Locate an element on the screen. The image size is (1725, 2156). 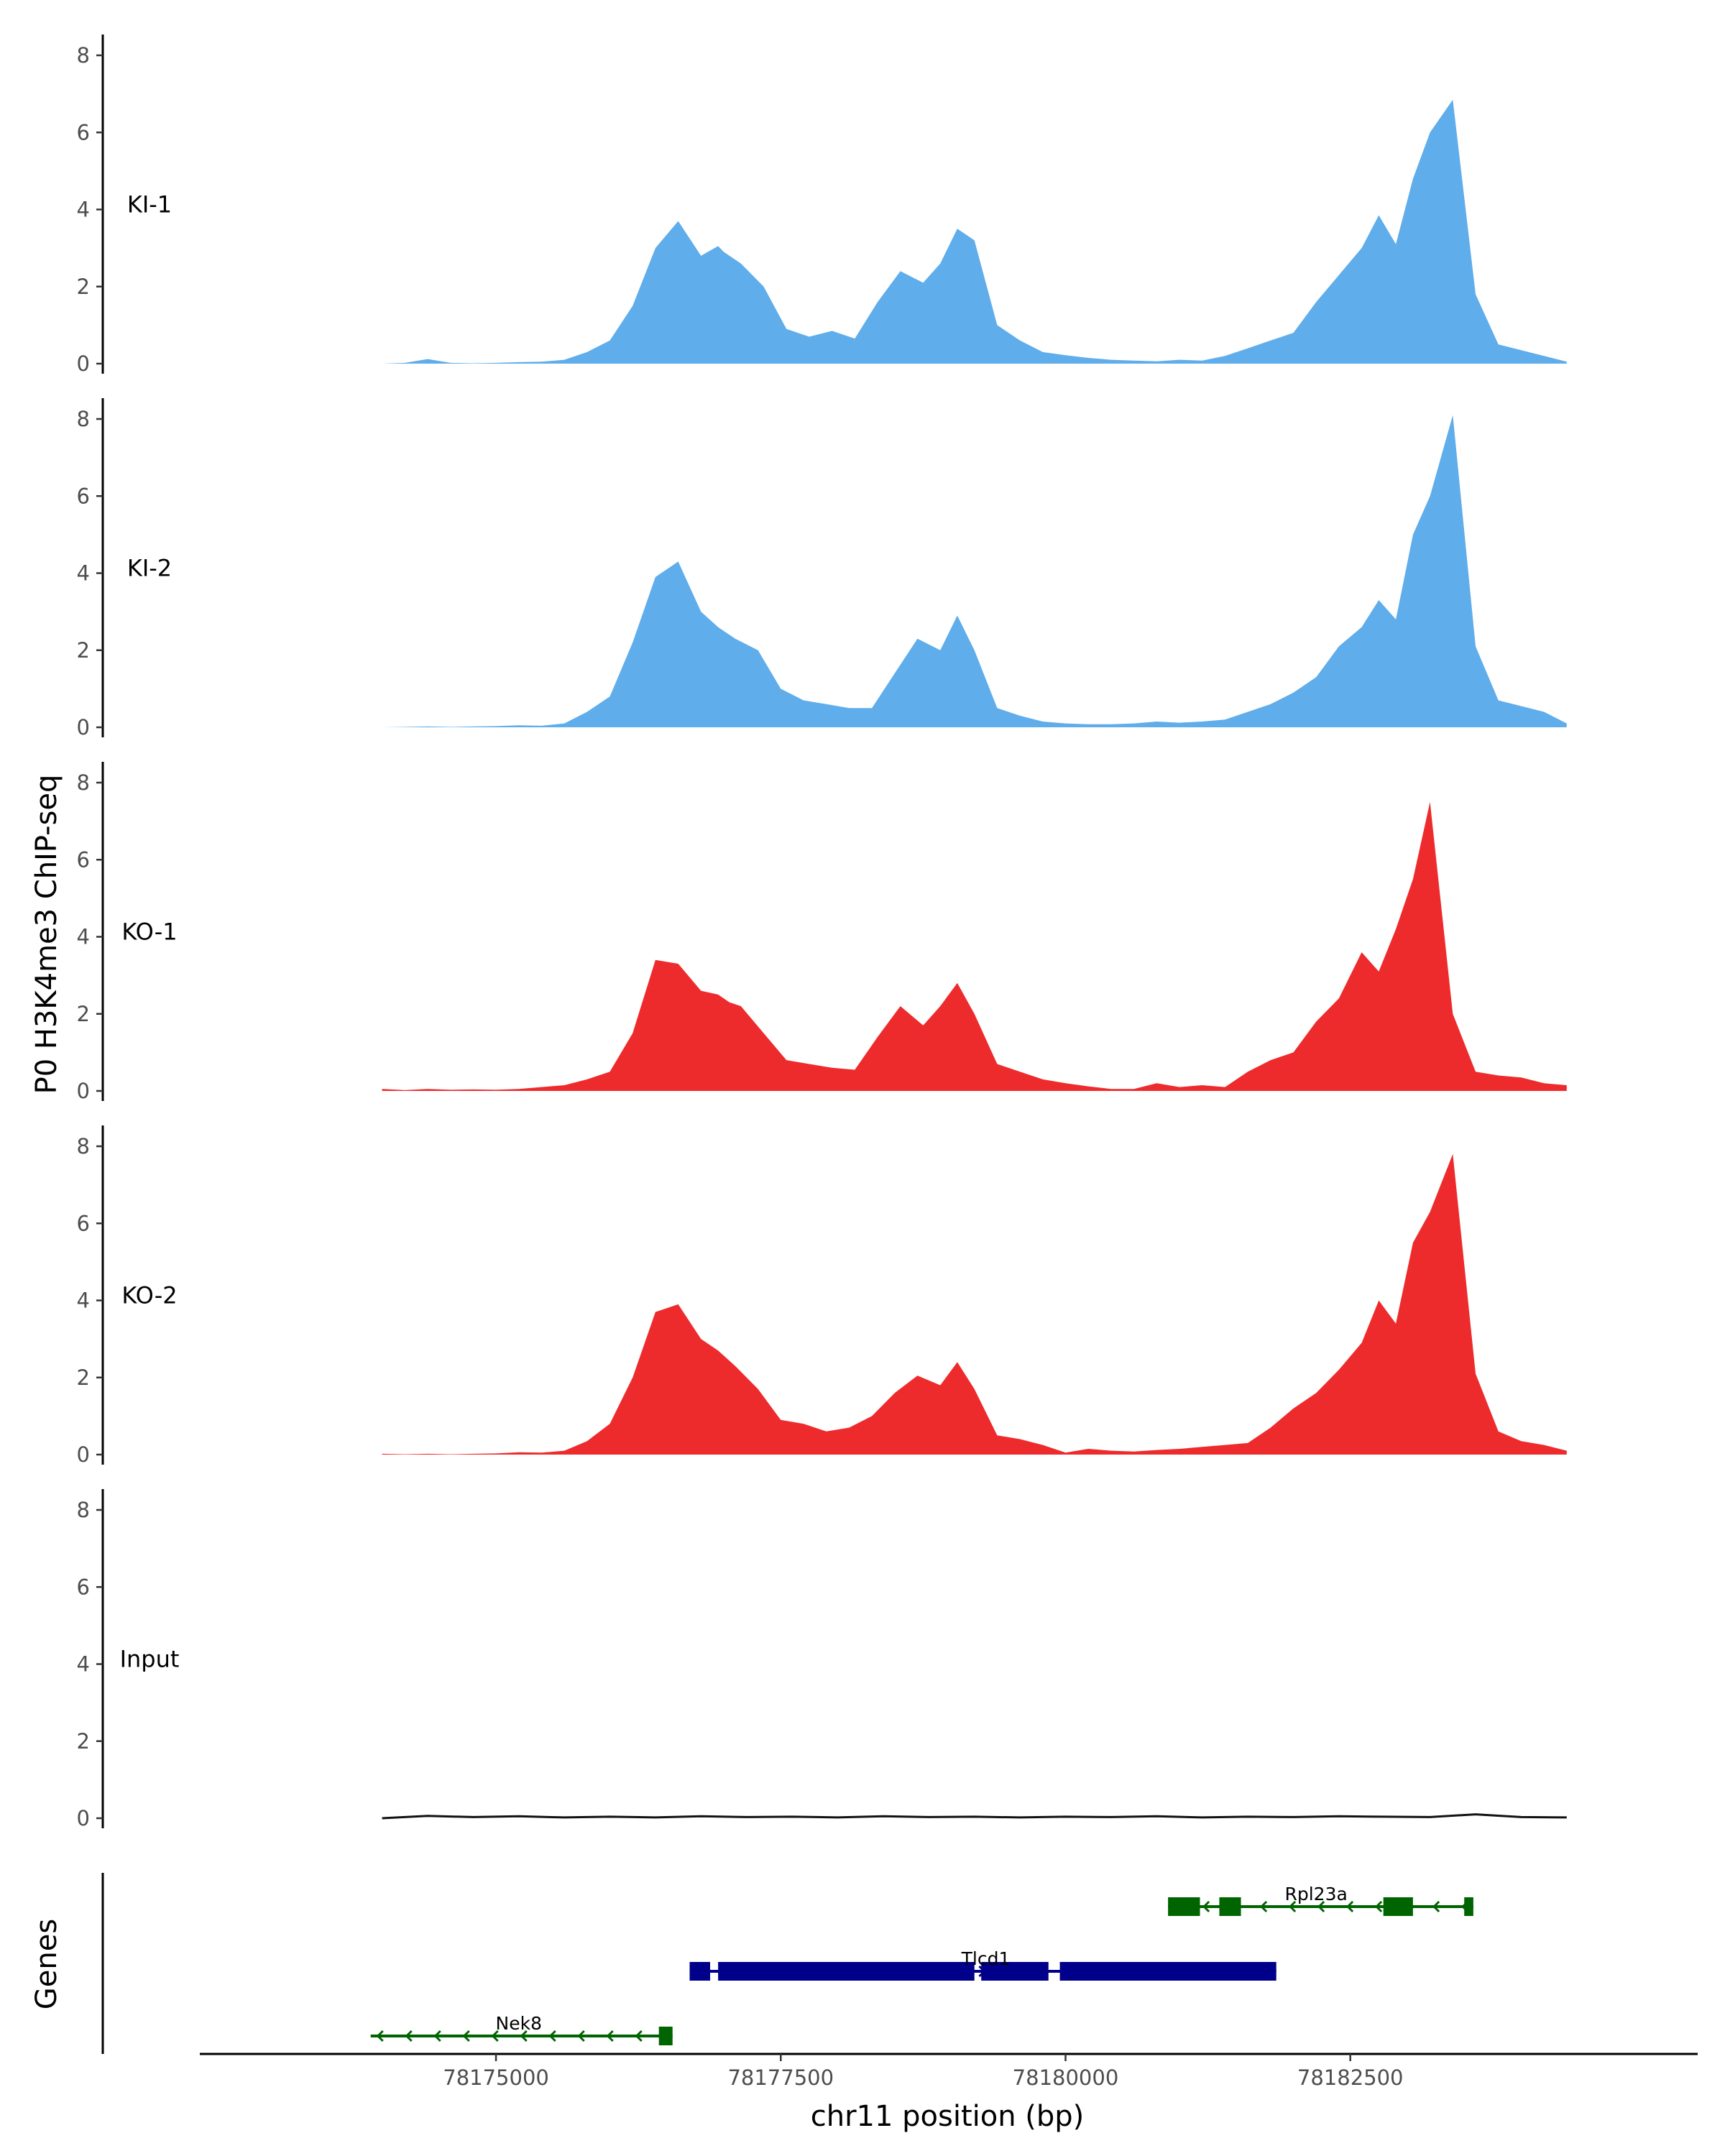
track-label: KI-1 is located at coordinates (149, 204).